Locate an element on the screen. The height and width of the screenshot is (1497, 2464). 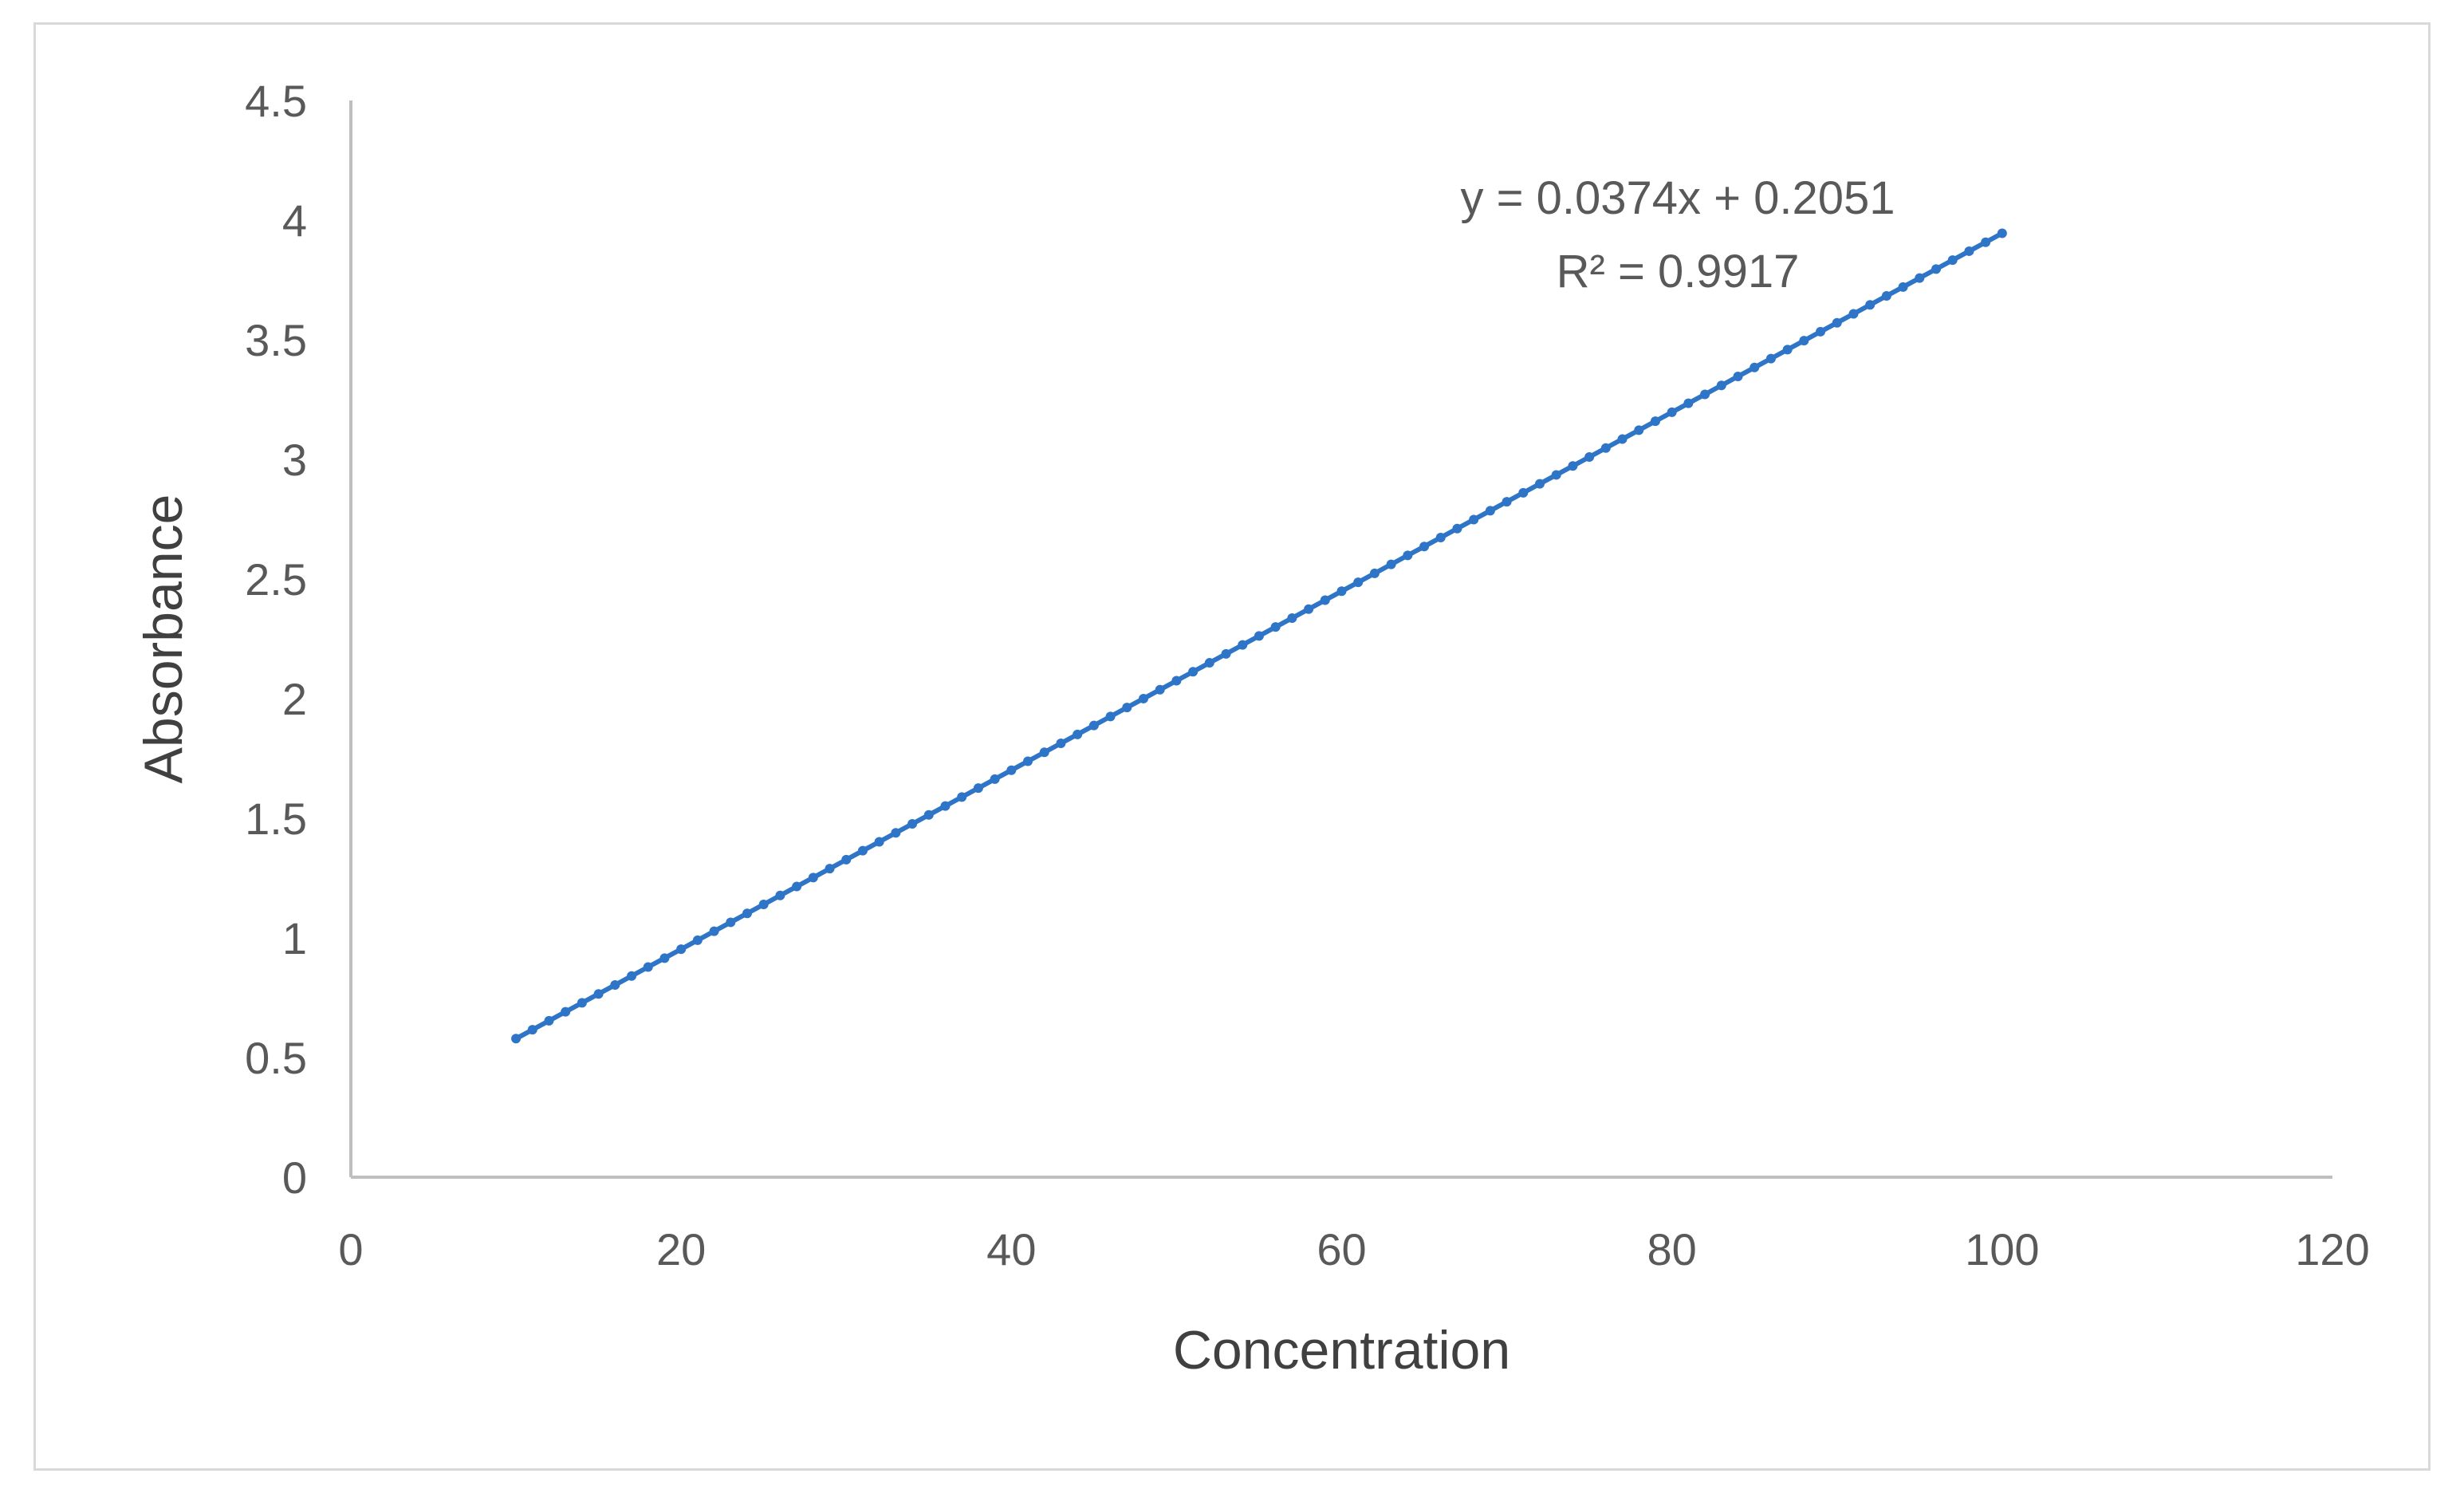
y-tick-label: 1.5 is located at coordinates (276, 819).